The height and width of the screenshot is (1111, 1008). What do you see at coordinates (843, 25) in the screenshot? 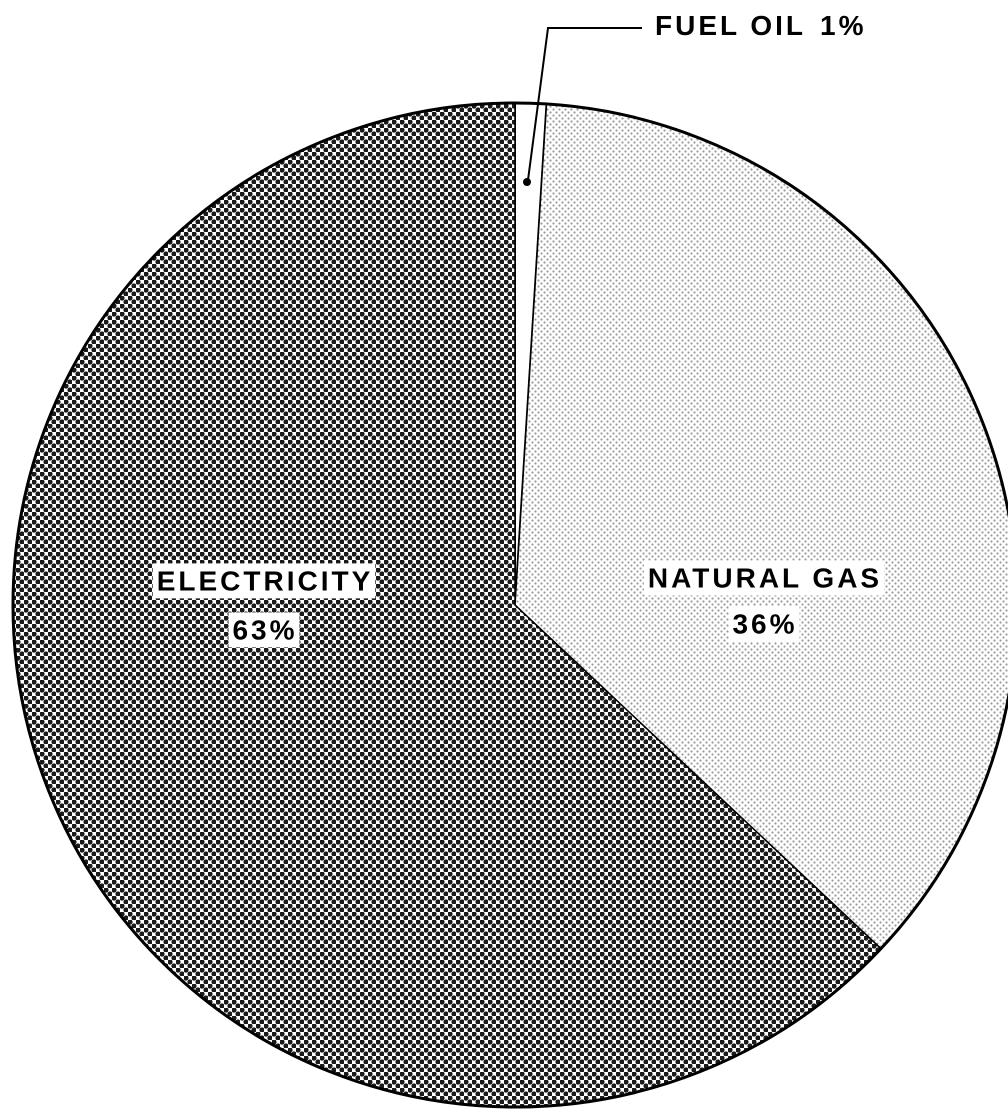
I see `value-label: 1%` at bounding box center [843, 25].